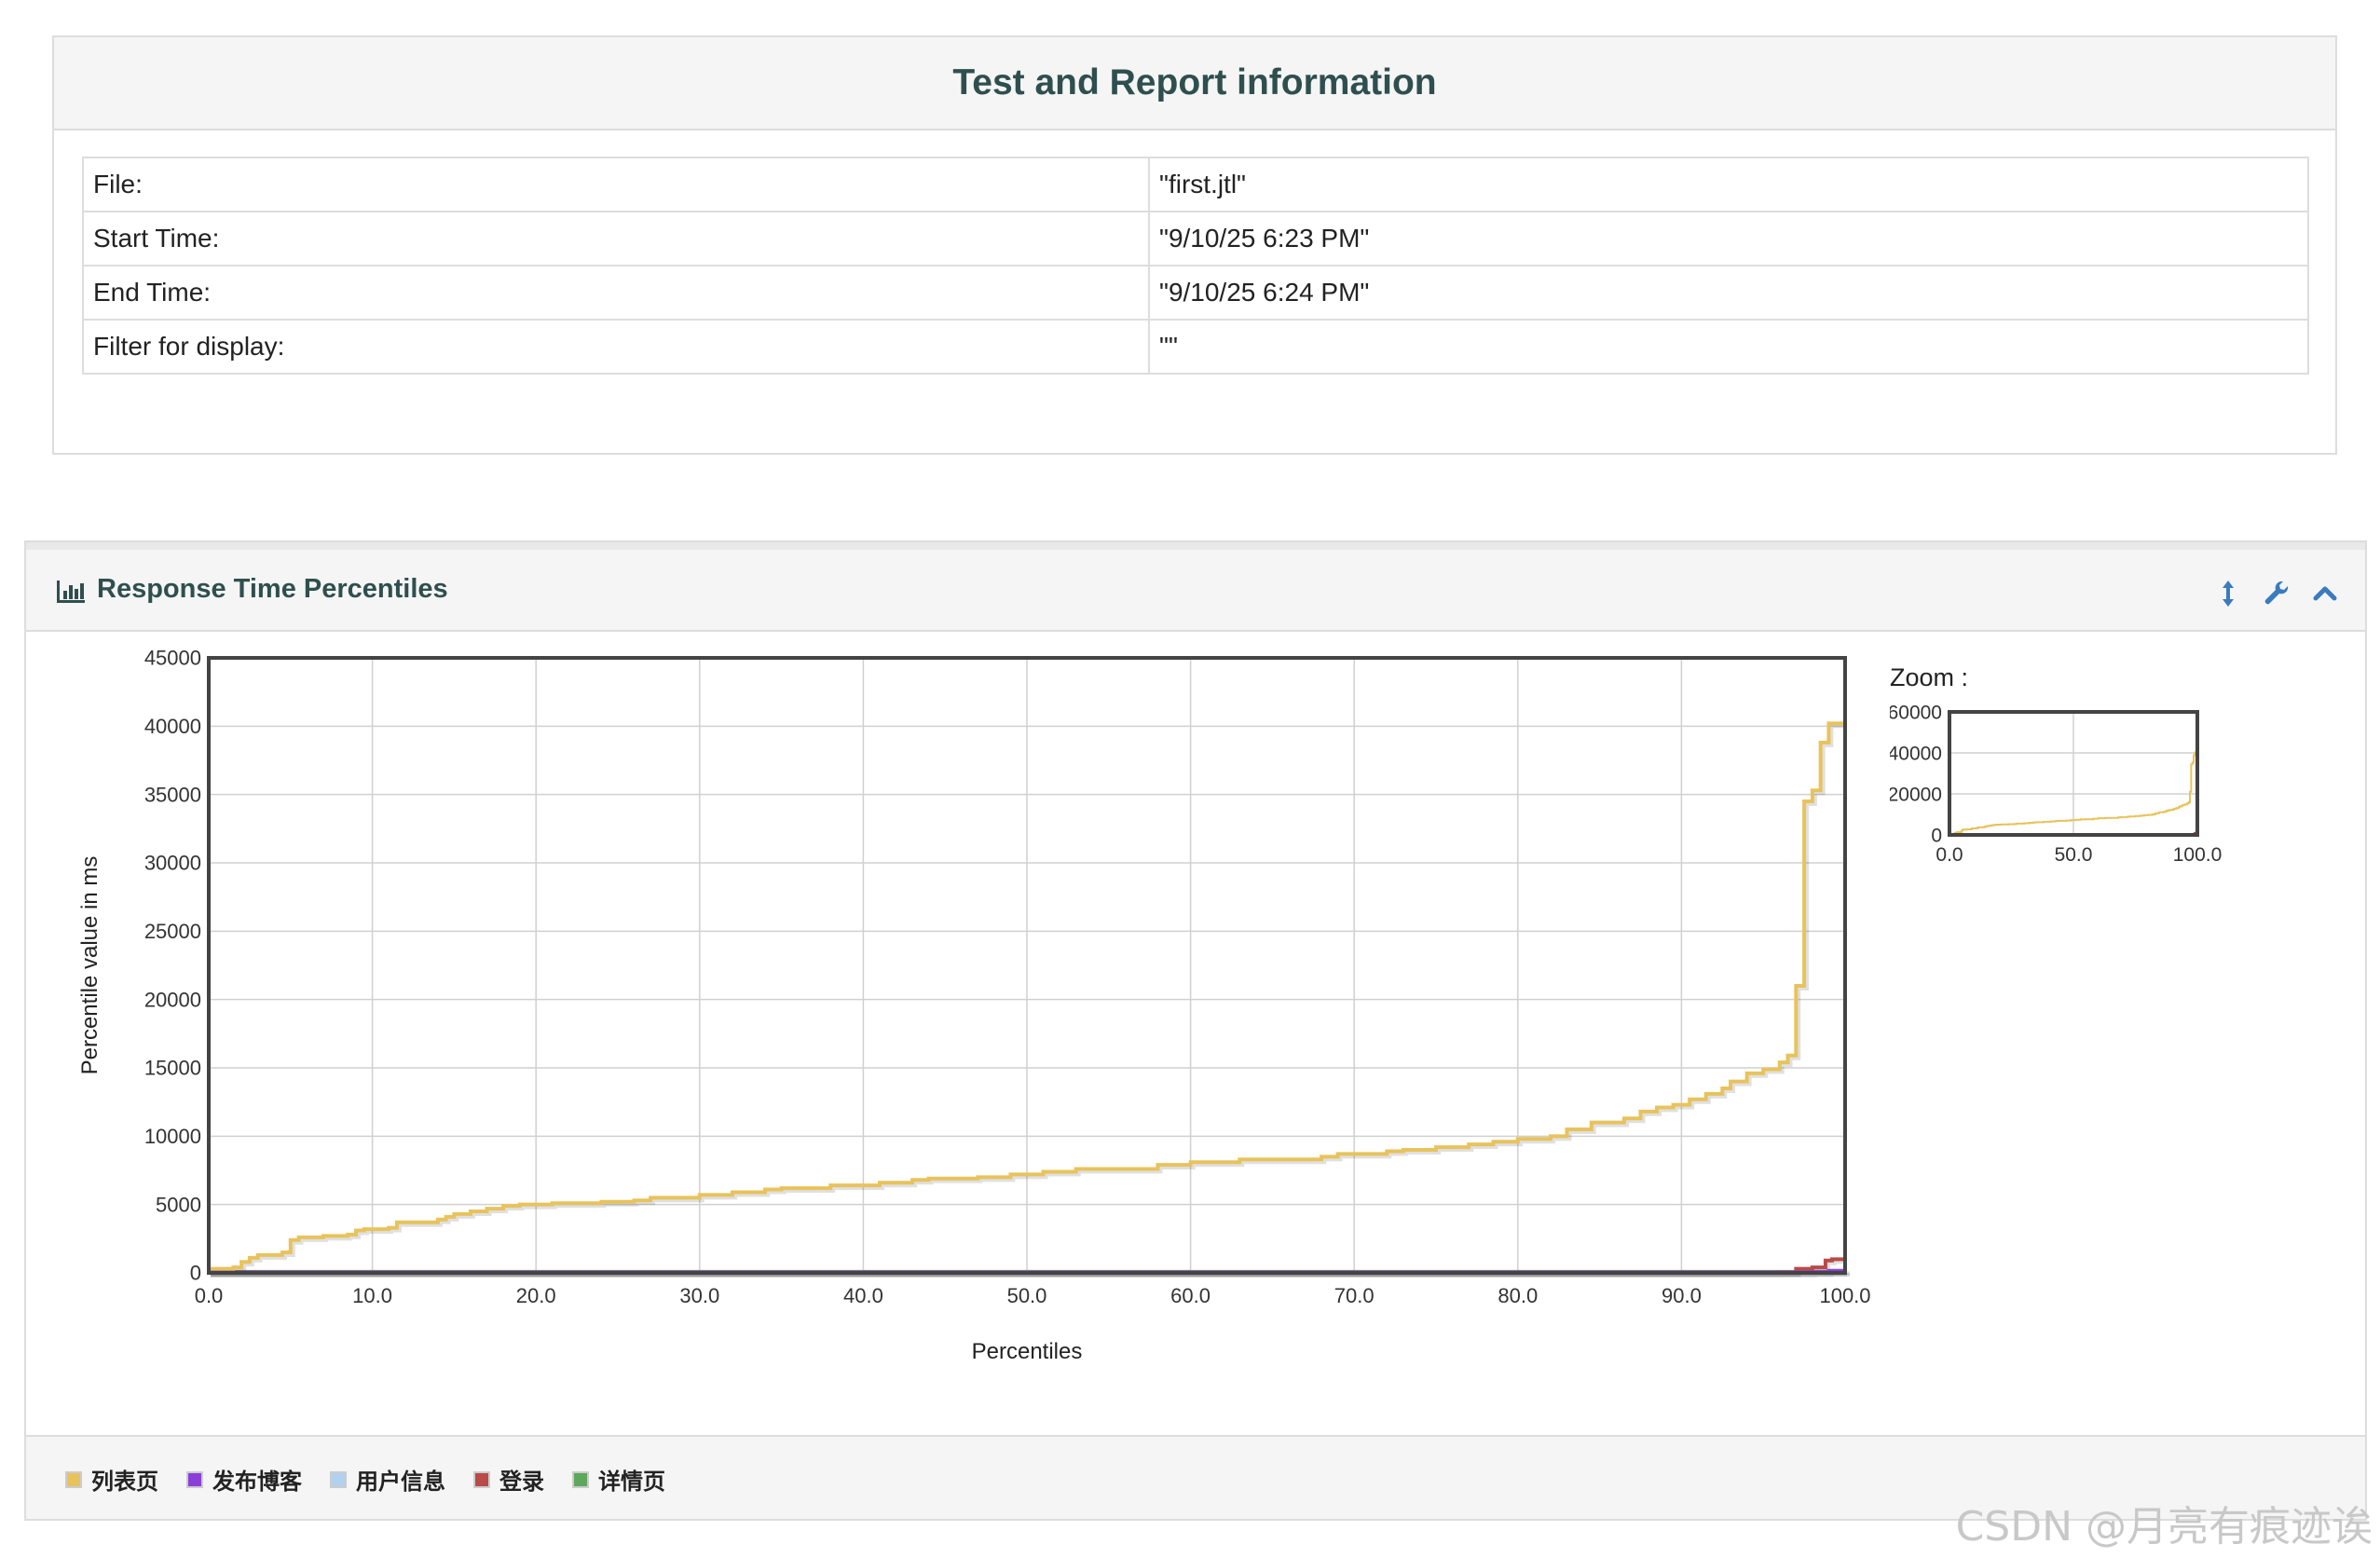 The height and width of the screenshot is (1558, 2380). I want to click on chart-legend: 列表页 发布博客 用户信息 登录 详情页, so click(379, 1479).